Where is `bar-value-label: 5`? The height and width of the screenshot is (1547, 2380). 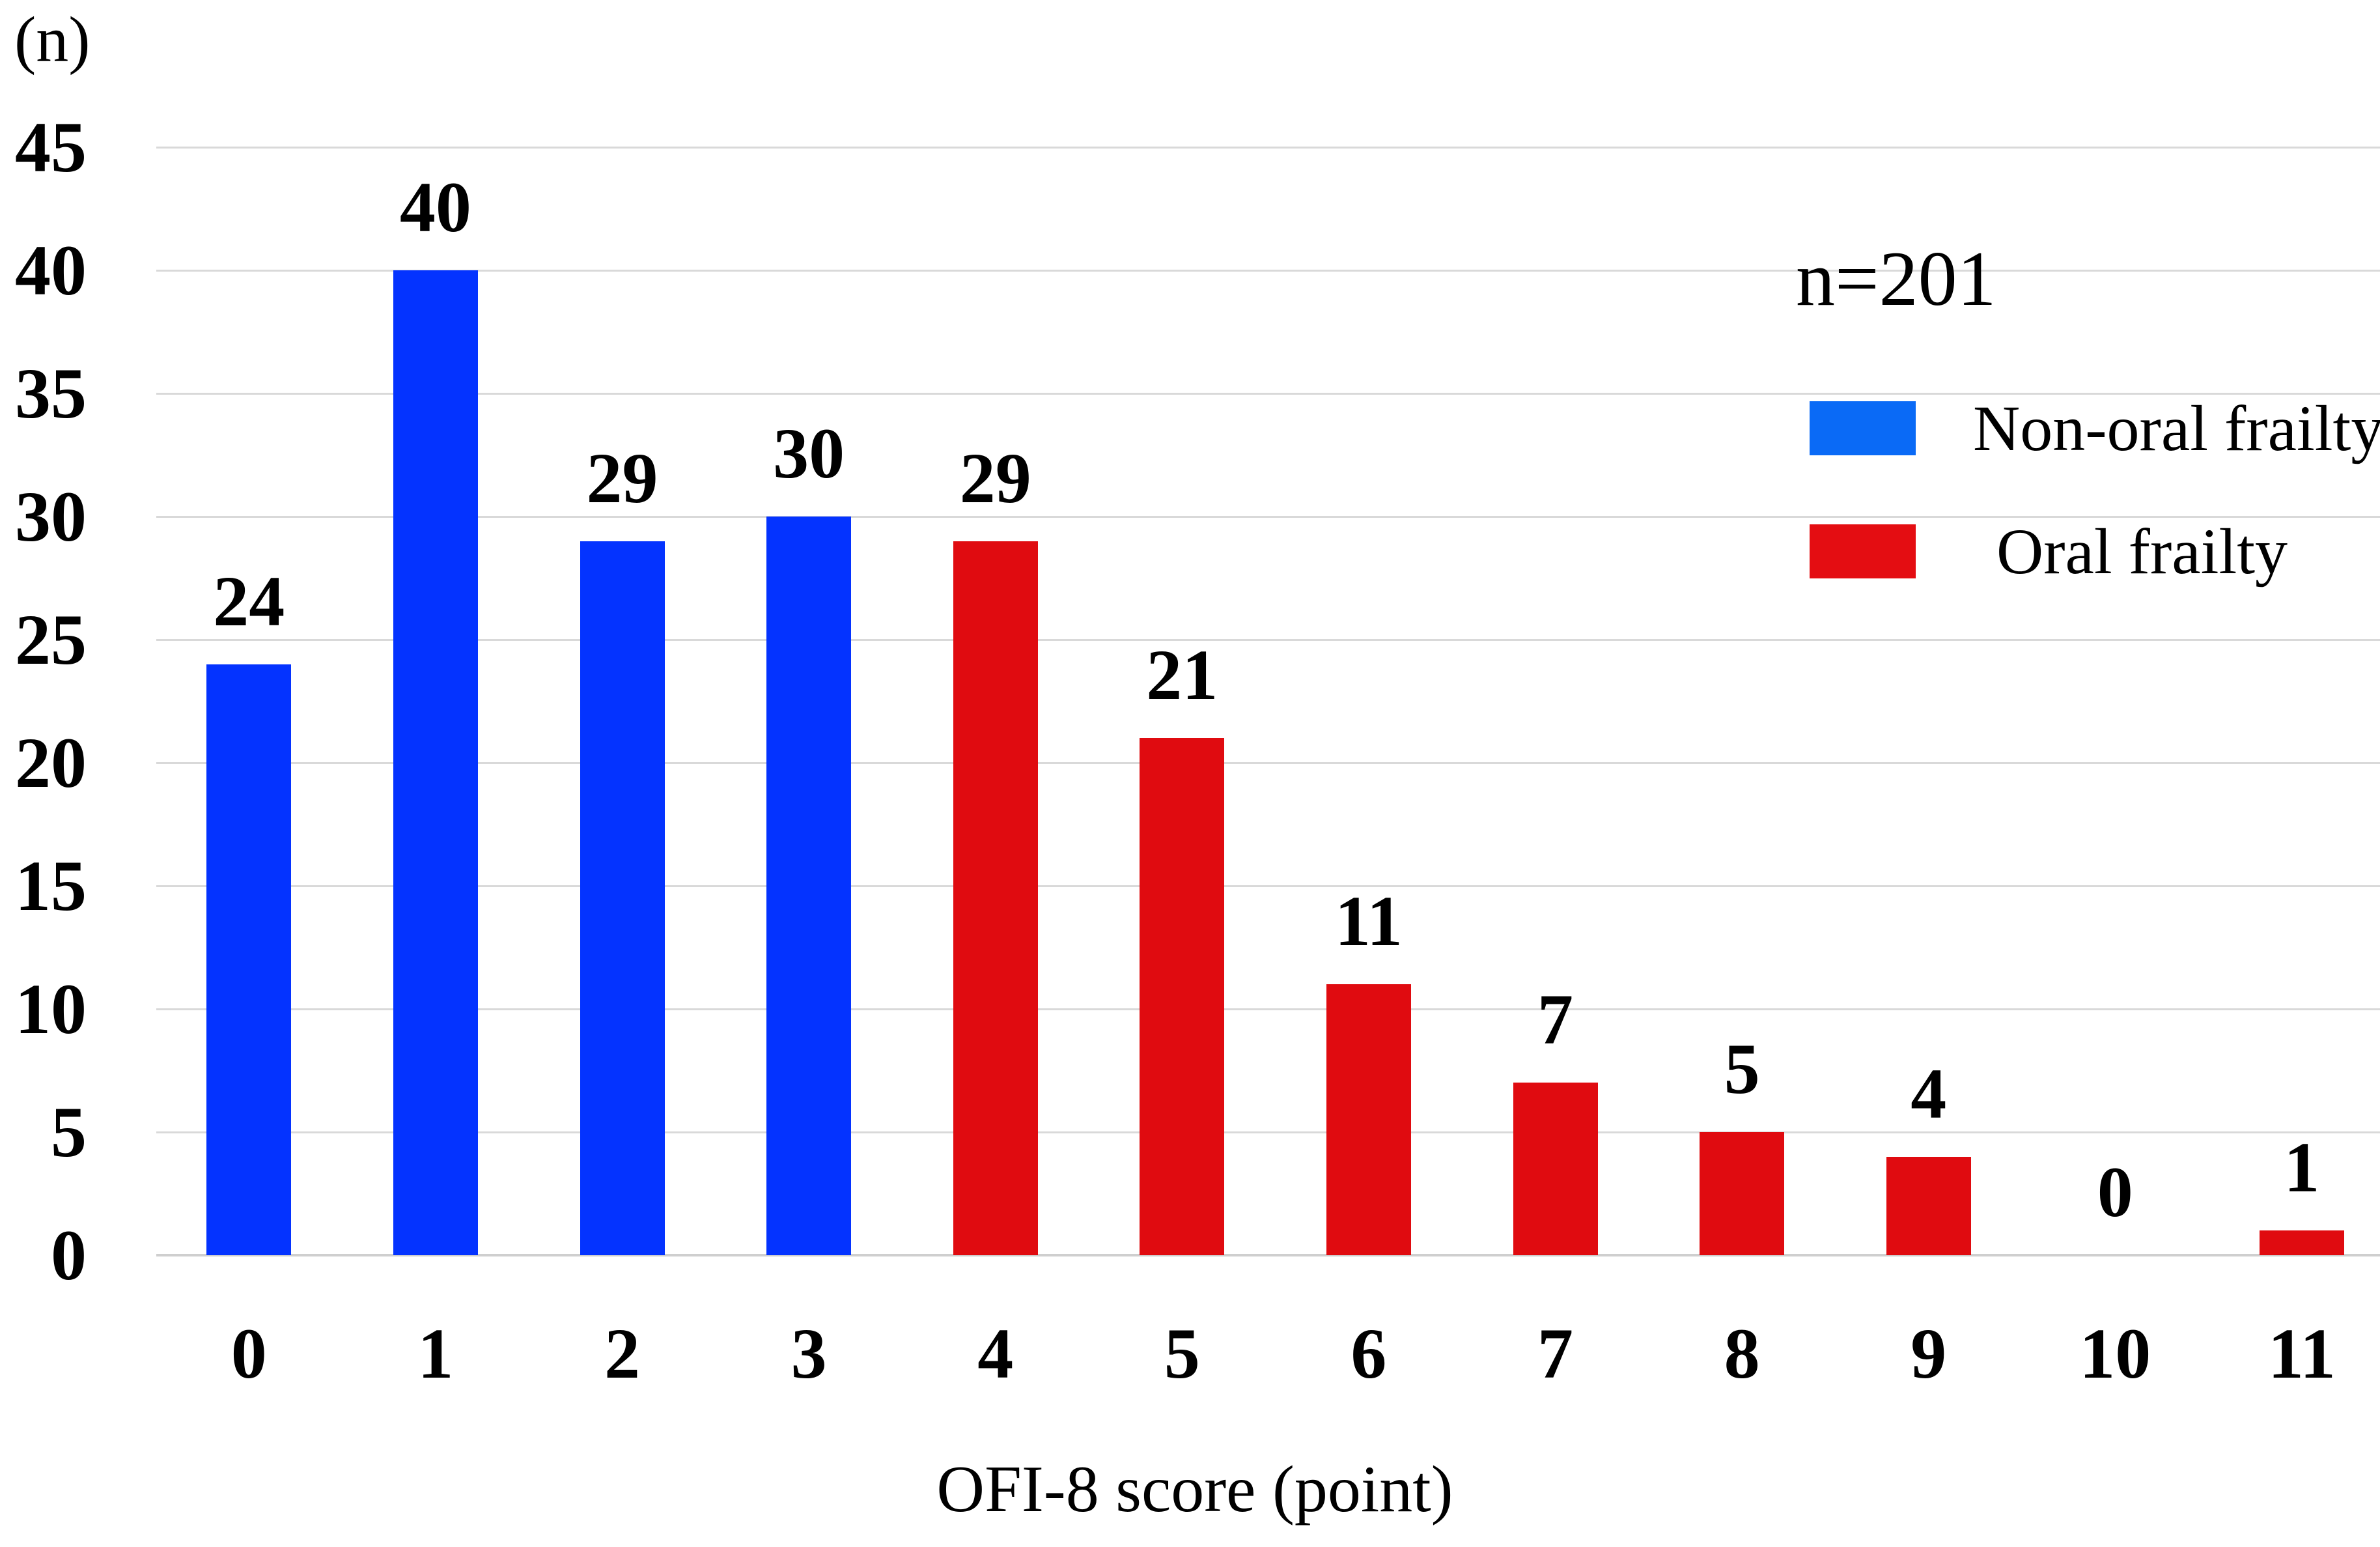 bar-value-label: 5 is located at coordinates (1742, 1069).